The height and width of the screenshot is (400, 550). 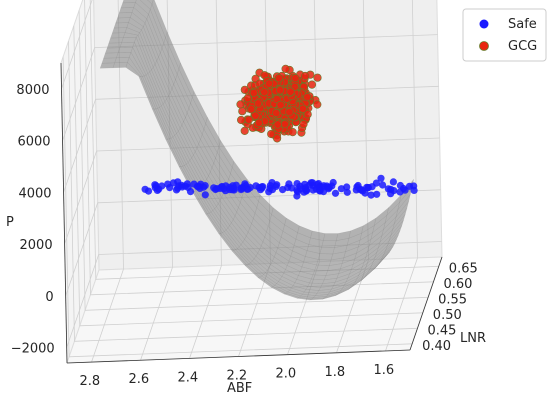 What do you see at coordinates (463, 268) in the screenshot?
I see `y-tick-label: 0.65` at bounding box center [463, 268].